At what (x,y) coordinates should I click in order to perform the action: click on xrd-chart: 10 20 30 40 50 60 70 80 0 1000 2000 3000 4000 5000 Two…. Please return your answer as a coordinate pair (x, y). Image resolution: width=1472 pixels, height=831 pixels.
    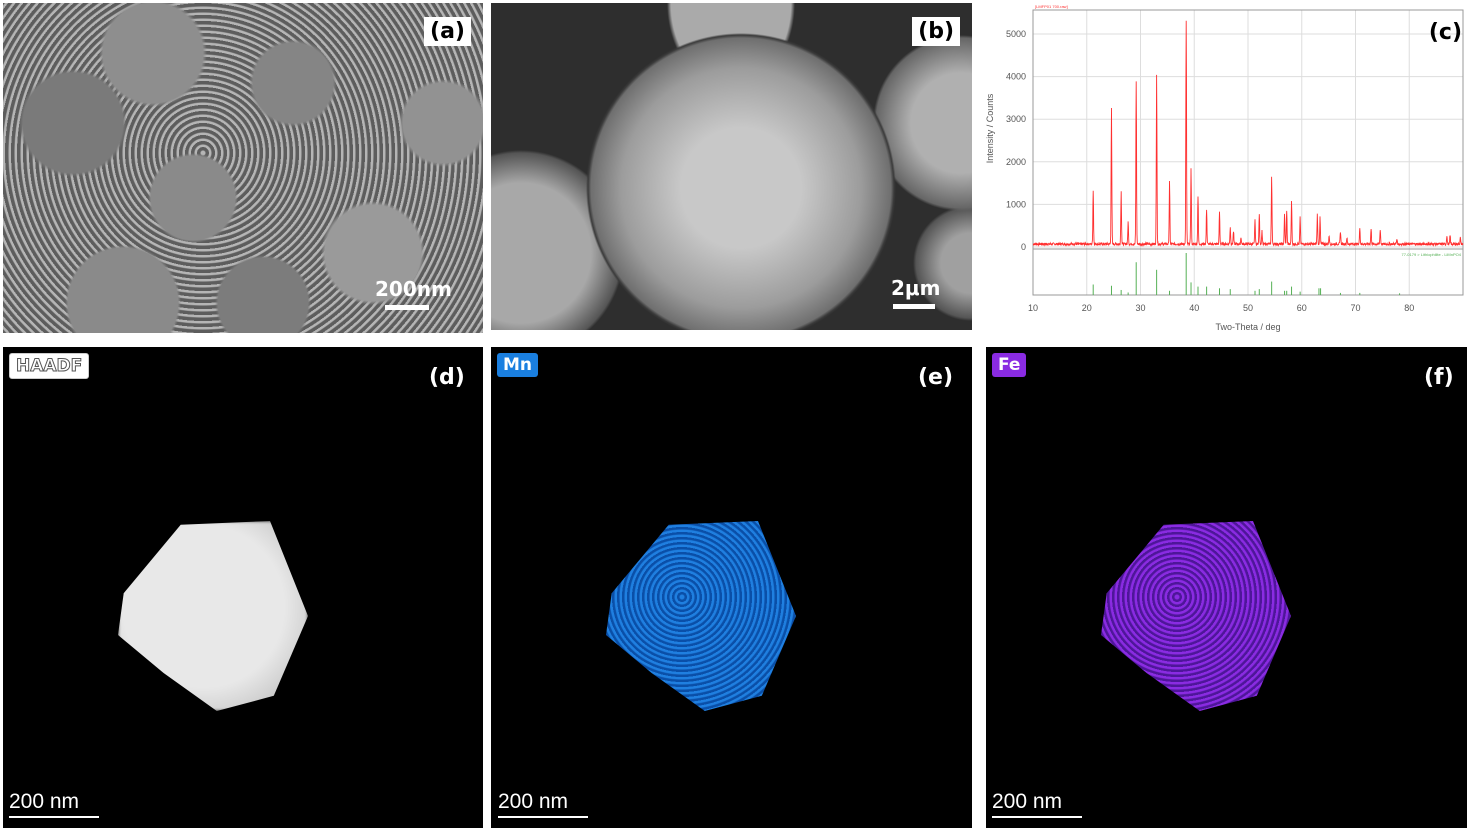
    Looking at the image, I should click on (1224, 168).